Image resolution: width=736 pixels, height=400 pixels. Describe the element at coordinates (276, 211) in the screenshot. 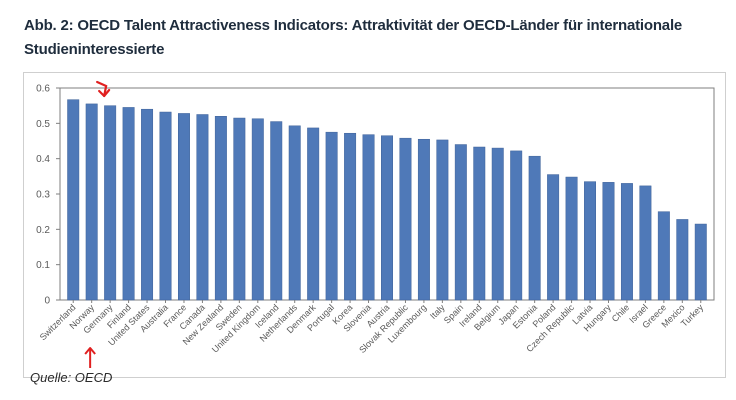

I see `bar-iceland` at that location.